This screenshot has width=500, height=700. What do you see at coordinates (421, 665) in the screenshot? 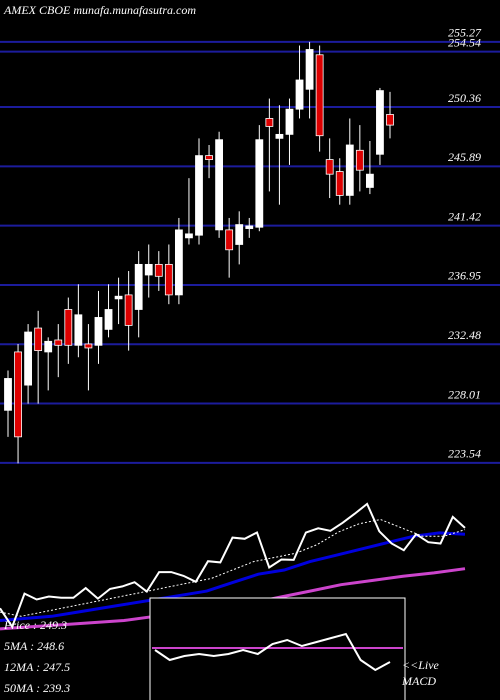
I see `live-label: <<Live` at bounding box center [421, 665].